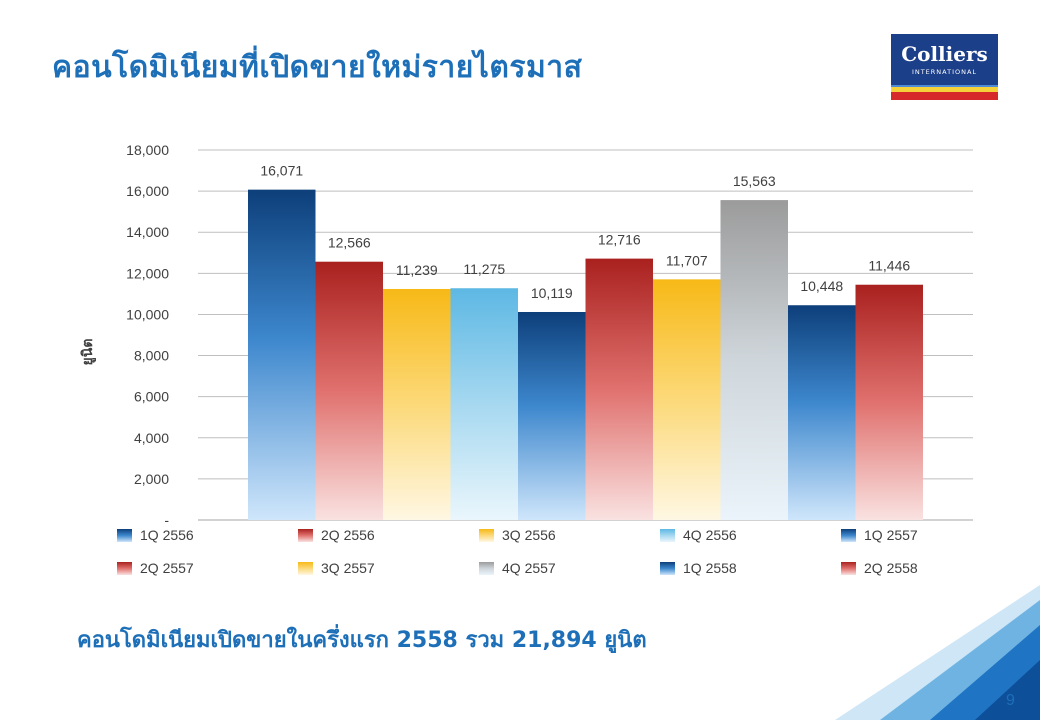  Describe the element at coordinates (317, 67) in the screenshot. I see `slide-title: คอนโดมิเนียมที่เปิดขายใหม่รายไตรมาส` at that location.